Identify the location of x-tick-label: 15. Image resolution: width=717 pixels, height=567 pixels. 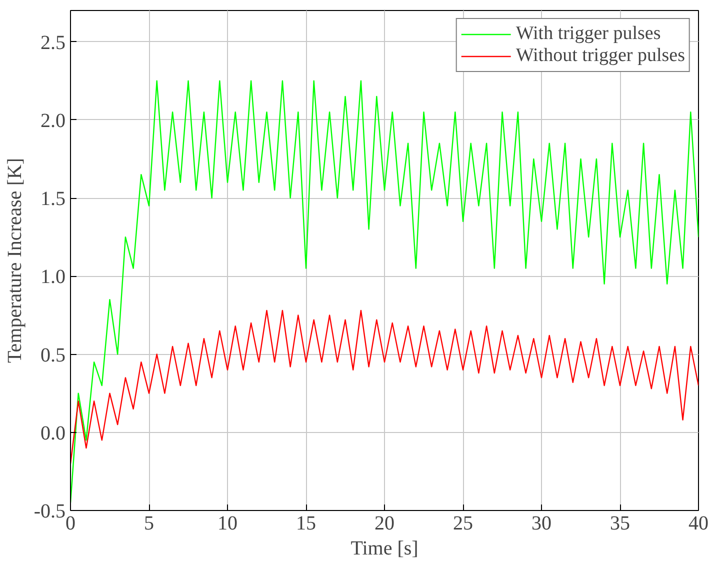
(306, 523).